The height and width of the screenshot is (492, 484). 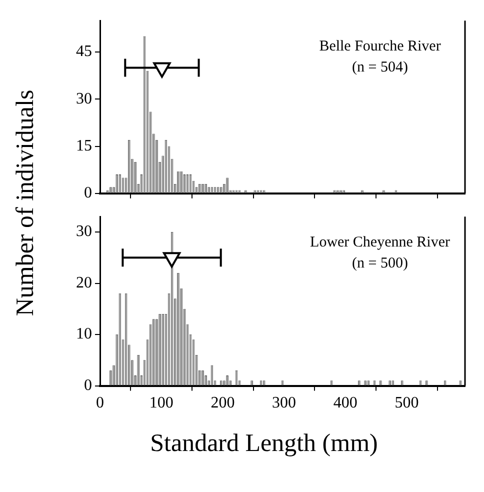 What do you see at coordinates (380, 68) in the screenshot?
I see `annotation: (n = 504)` at bounding box center [380, 68].